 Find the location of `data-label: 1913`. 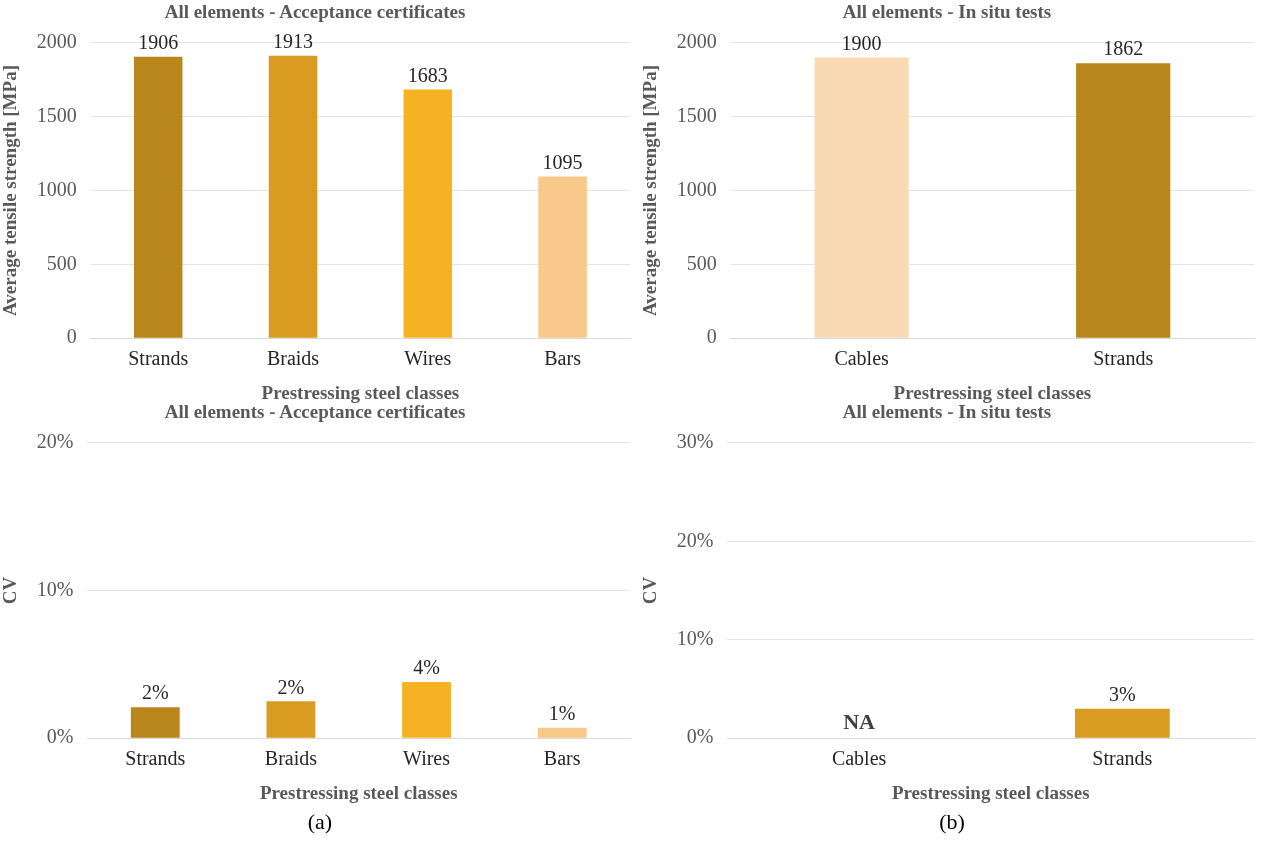

data-label: 1913 is located at coordinates (293, 40).